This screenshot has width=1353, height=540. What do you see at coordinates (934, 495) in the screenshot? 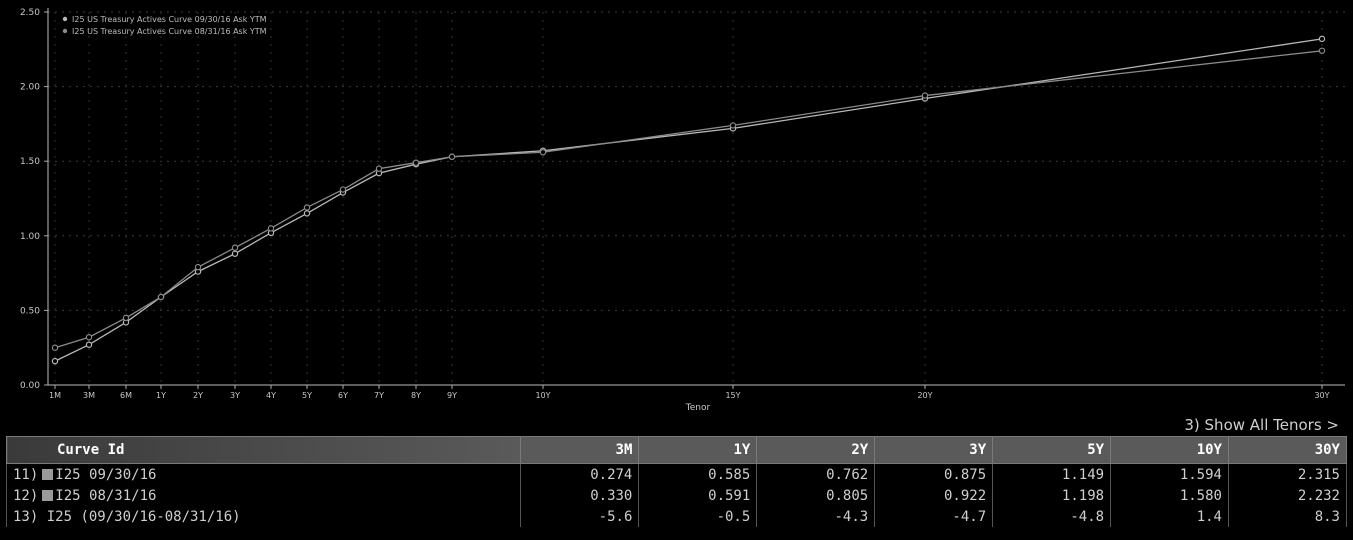
I see `value-cell: 0.922` at bounding box center [934, 495].